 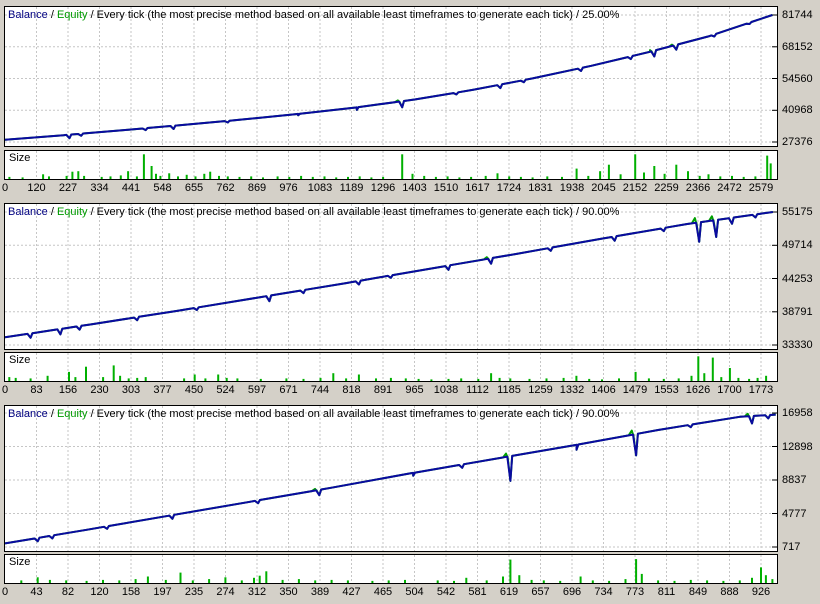 What do you see at coordinates (666, 390) in the screenshot?
I see `x-tick-label: 1553` at bounding box center [666, 390].